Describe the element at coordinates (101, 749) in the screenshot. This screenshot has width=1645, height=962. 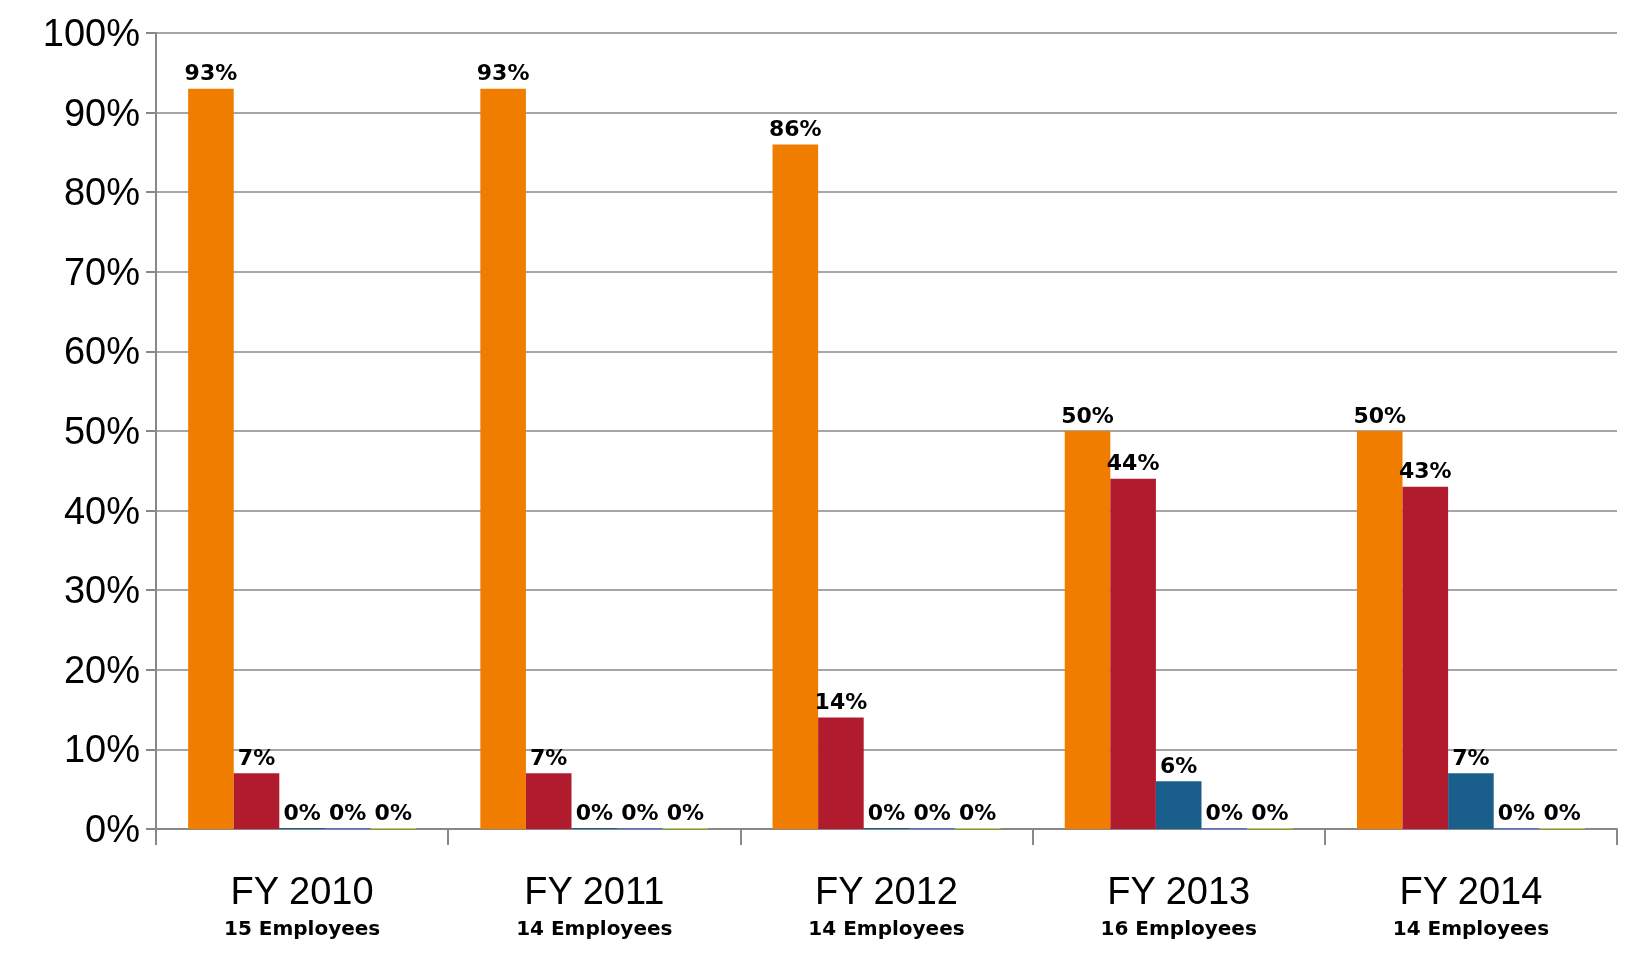
I see `y-tick-label: 10%` at that location.